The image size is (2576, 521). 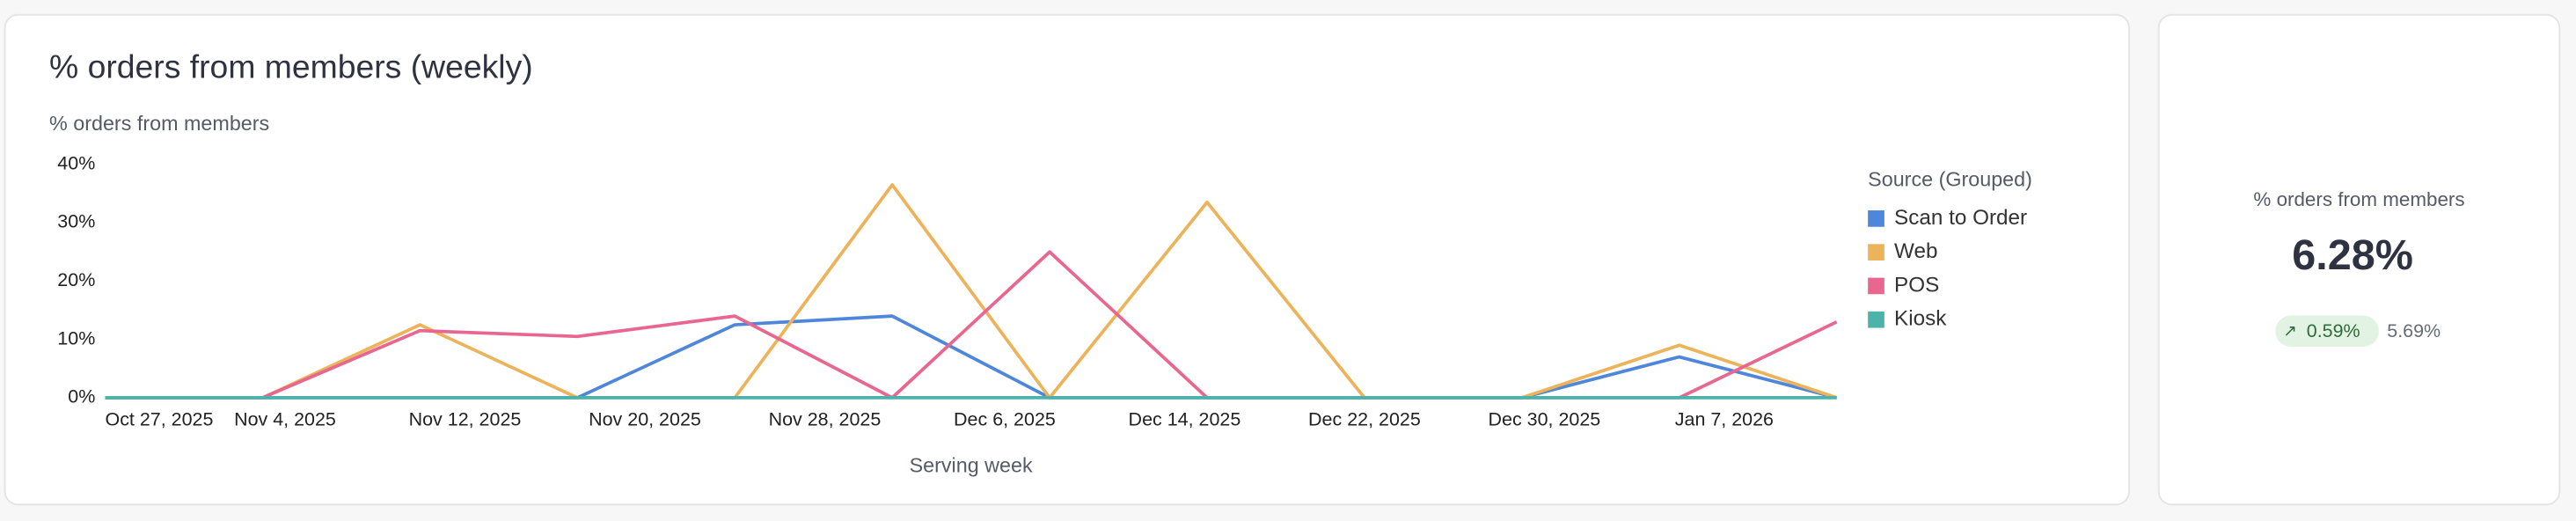 I want to click on chart-title: % orders from members (weekly), so click(x=291, y=66).